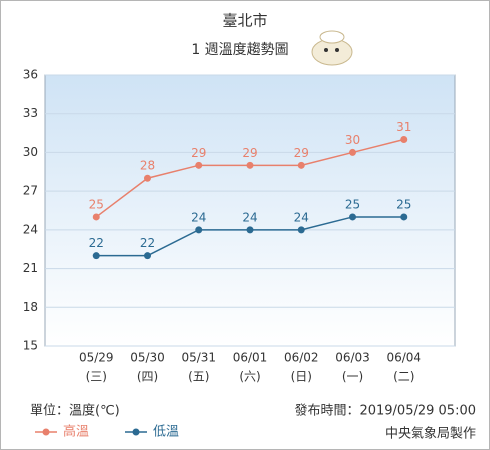  What do you see at coordinates (244, 21) in the screenshot?
I see `chart-title: 臺北市` at bounding box center [244, 21].